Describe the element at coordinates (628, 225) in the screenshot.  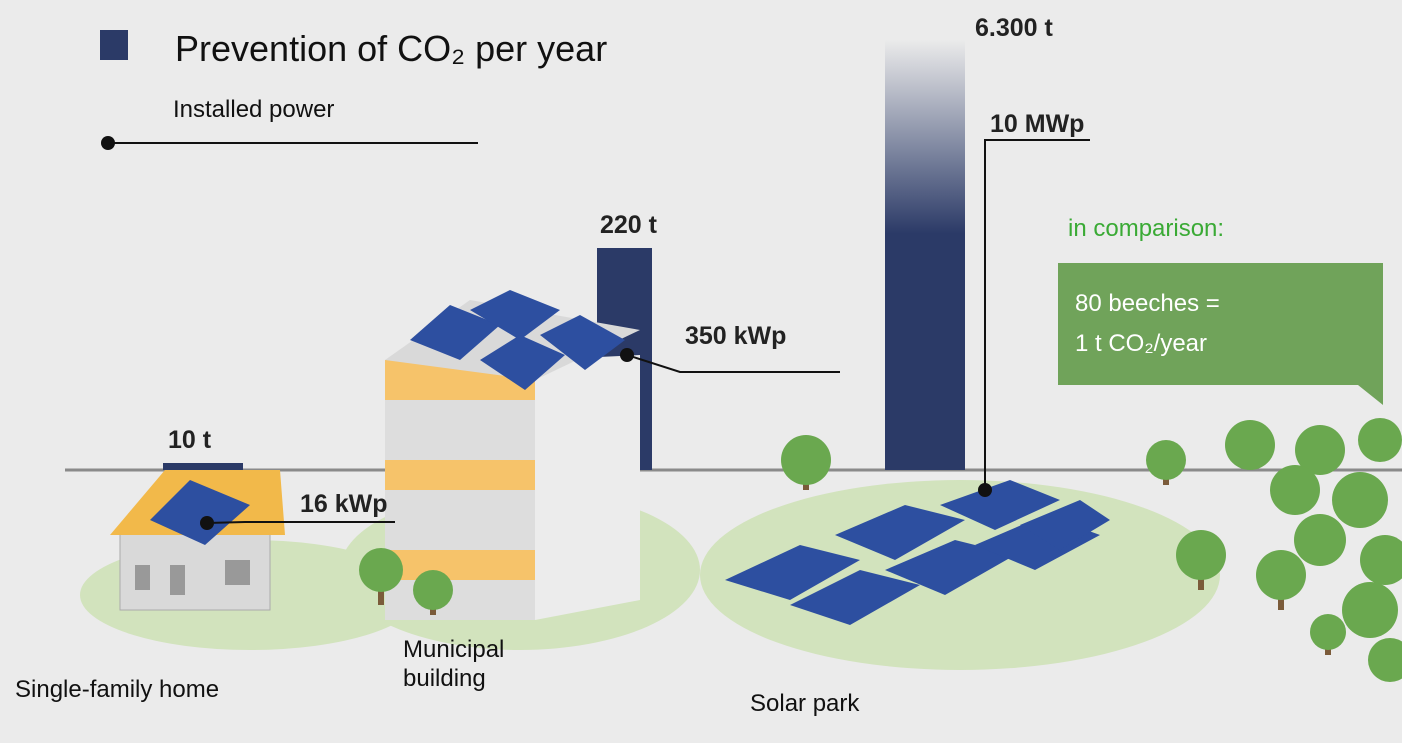
I see `co2-label: 220 t` at that location.